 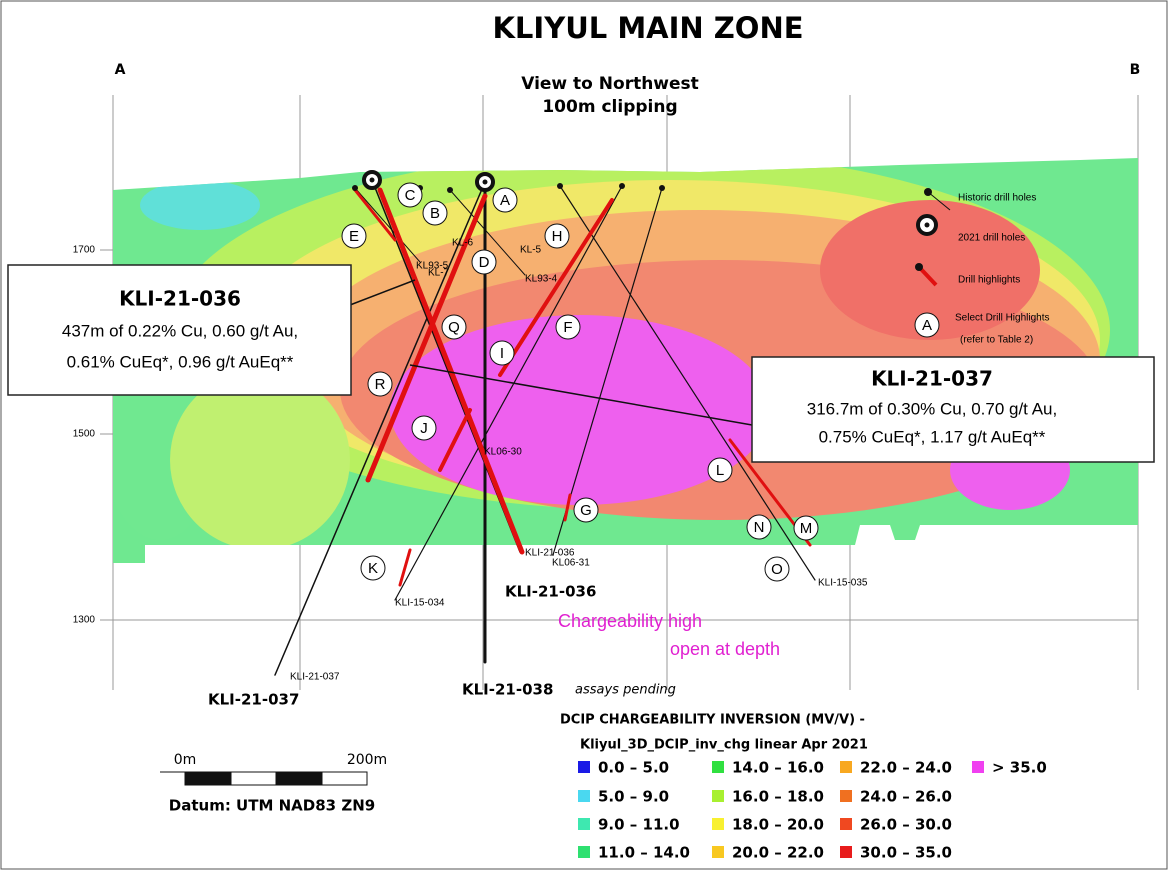 What do you see at coordinates (550, 553) in the screenshot?
I see `hole-label: KLI-21-036` at bounding box center [550, 553].